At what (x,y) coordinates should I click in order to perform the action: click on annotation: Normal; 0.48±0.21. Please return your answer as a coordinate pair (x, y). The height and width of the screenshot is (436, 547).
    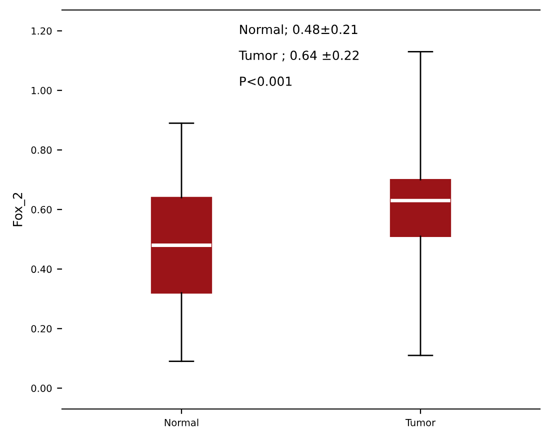
    Looking at the image, I should click on (299, 30).